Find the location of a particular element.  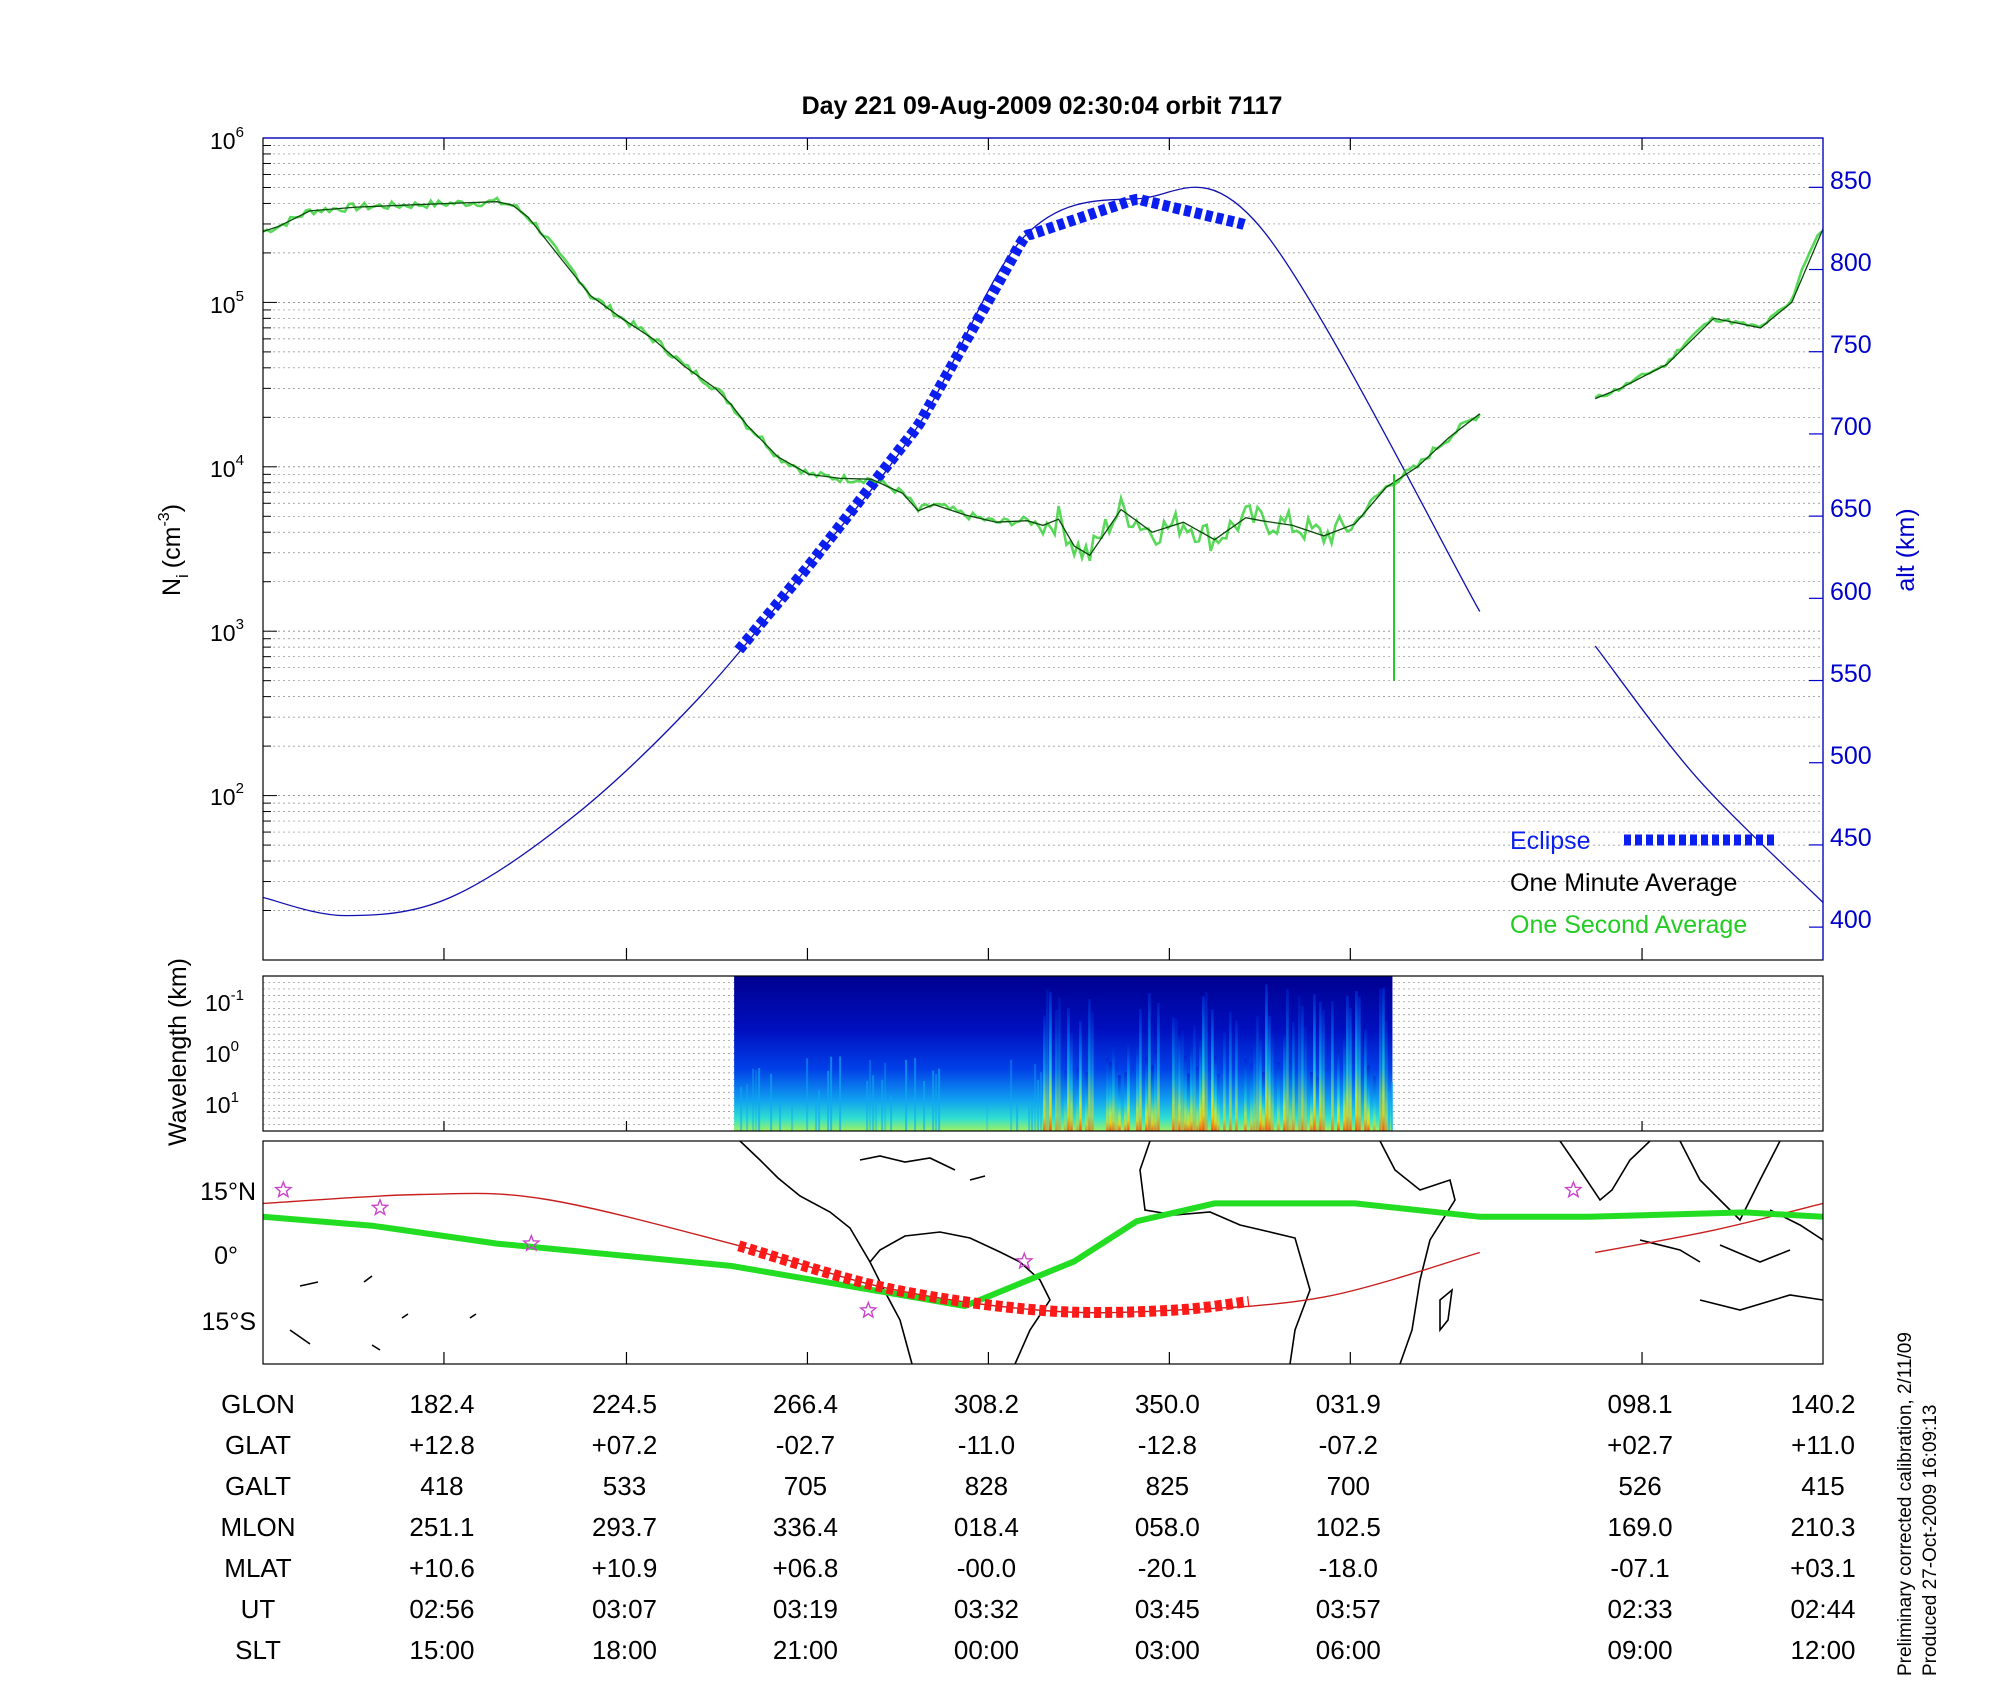

spectrogram-y-label: Wavelength (km) is located at coordinates (178, 1052).